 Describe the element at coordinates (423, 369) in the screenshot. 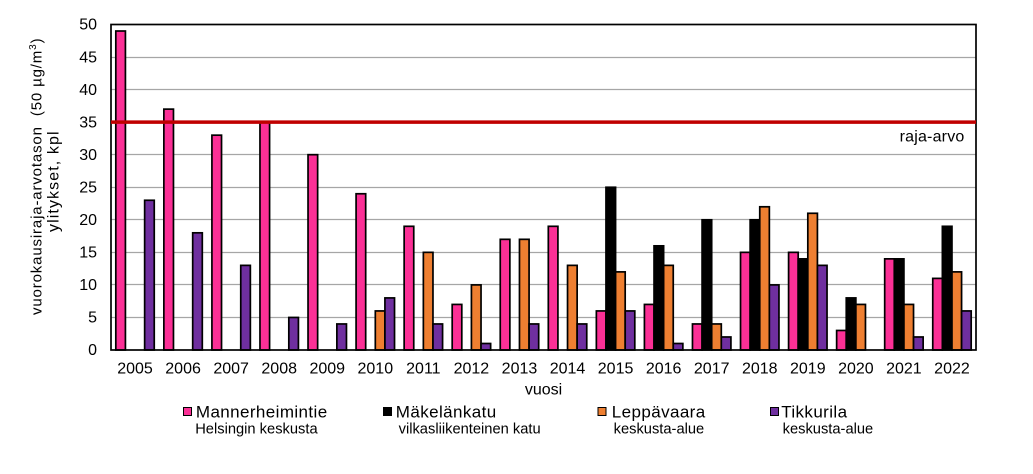

I see `svg-text: 2011` at that location.